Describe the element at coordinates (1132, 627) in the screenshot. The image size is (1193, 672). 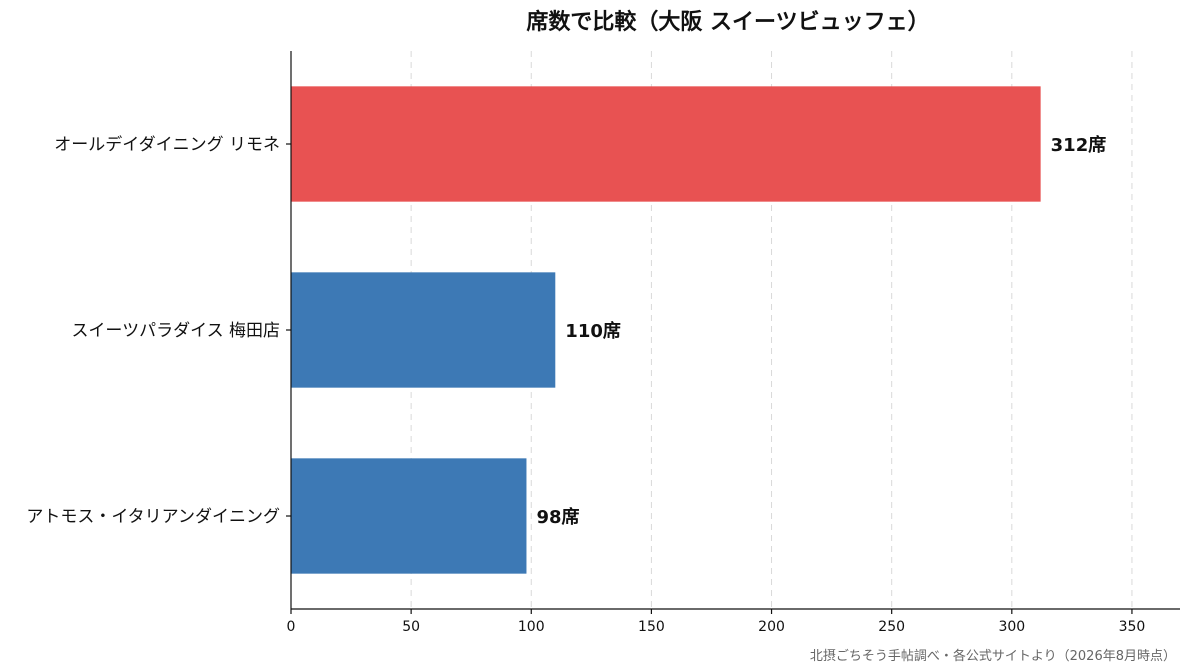
I see `x-tick-label: 350` at that location.